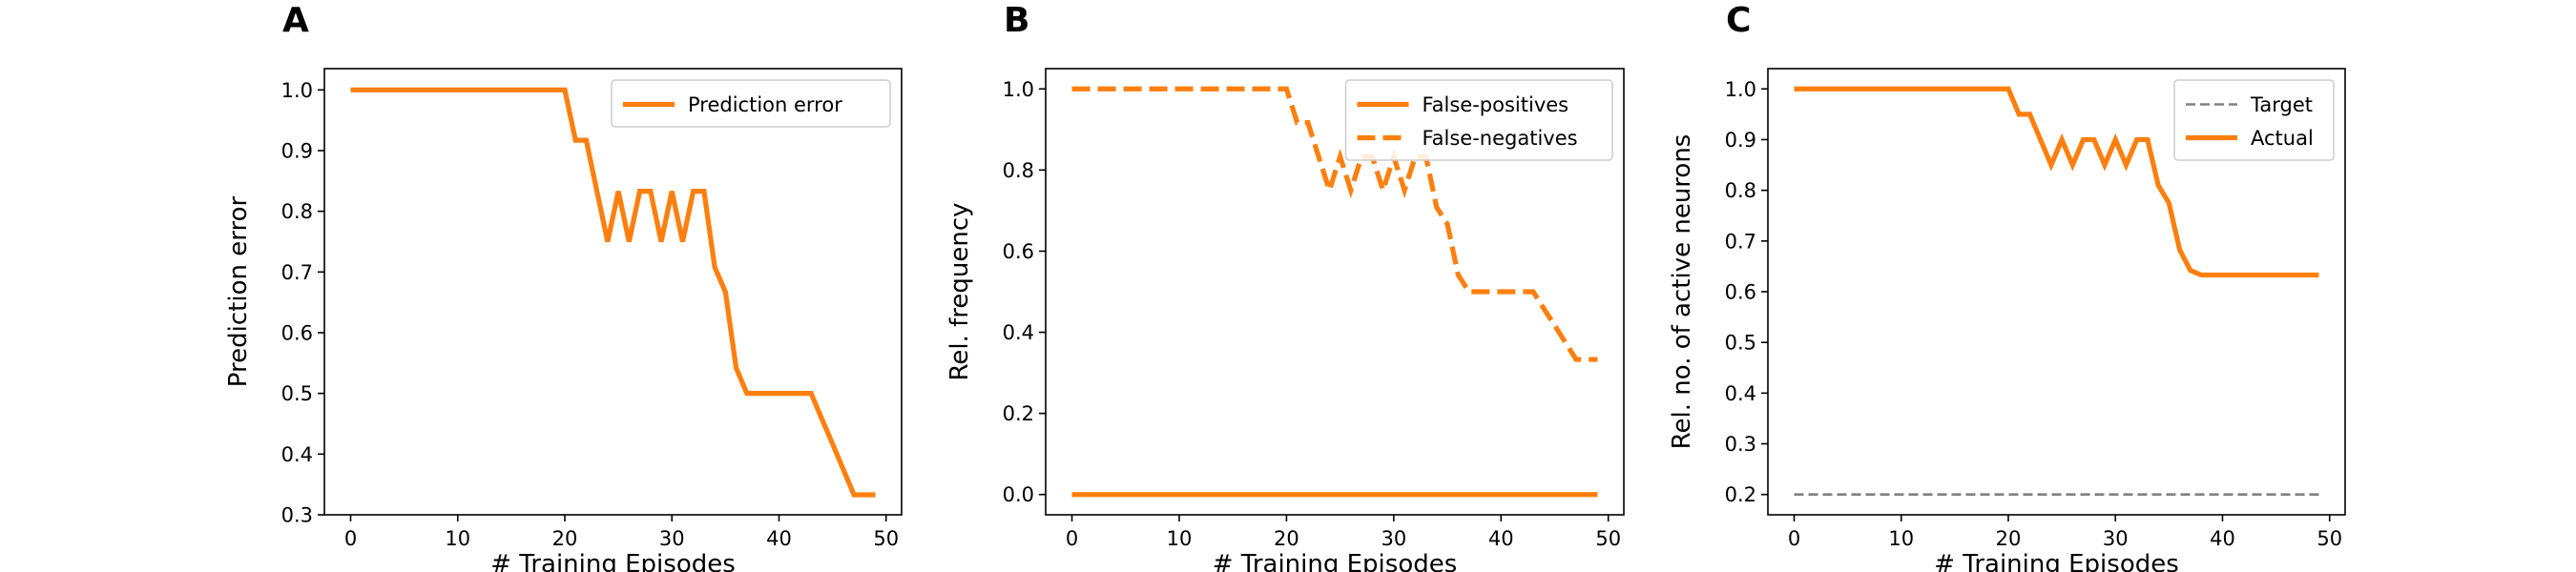  Describe the element at coordinates (1496, 104) in the screenshot. I see `legend-label: False-positives` at that location.